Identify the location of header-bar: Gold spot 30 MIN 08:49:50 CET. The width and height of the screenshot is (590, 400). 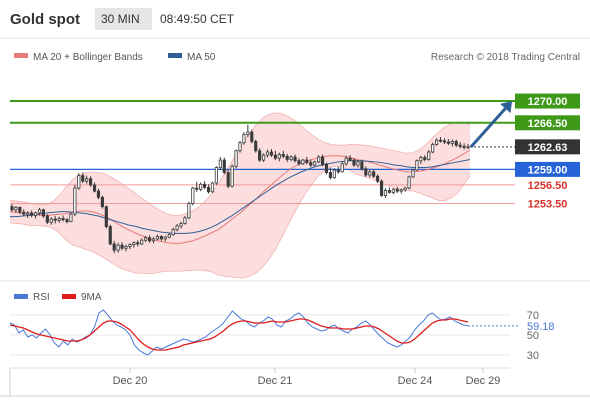
(122, 19).